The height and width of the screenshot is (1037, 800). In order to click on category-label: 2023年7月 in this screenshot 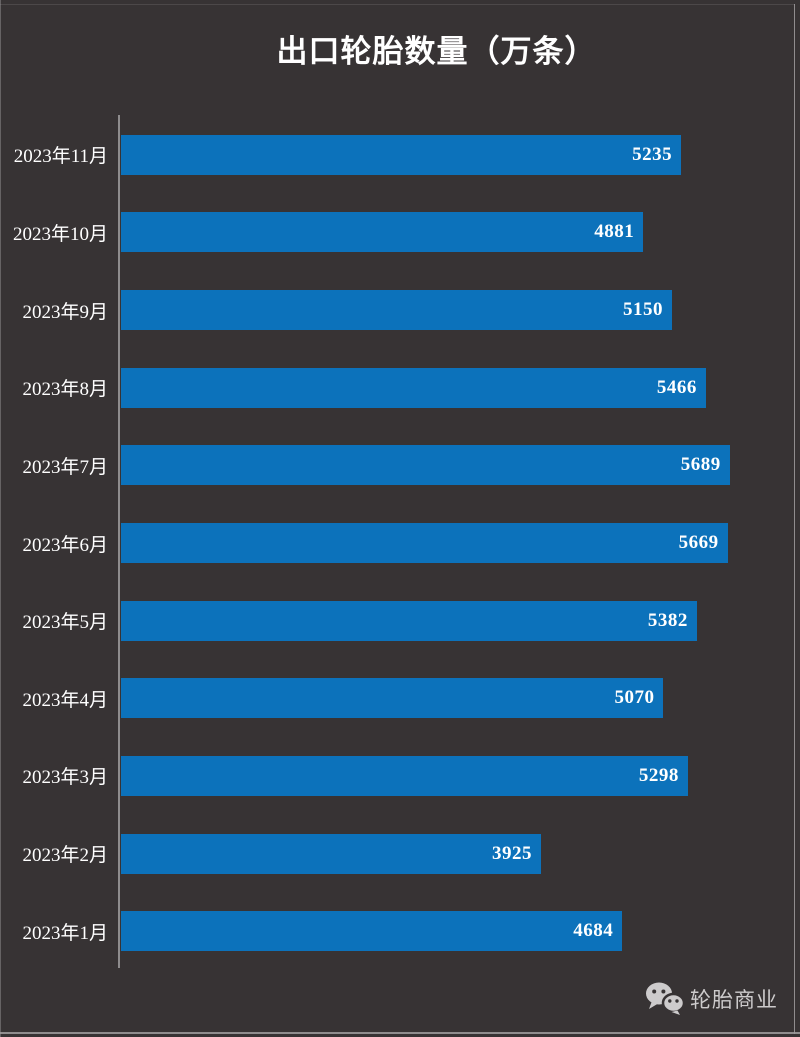, I will do `click(65, 467)`.